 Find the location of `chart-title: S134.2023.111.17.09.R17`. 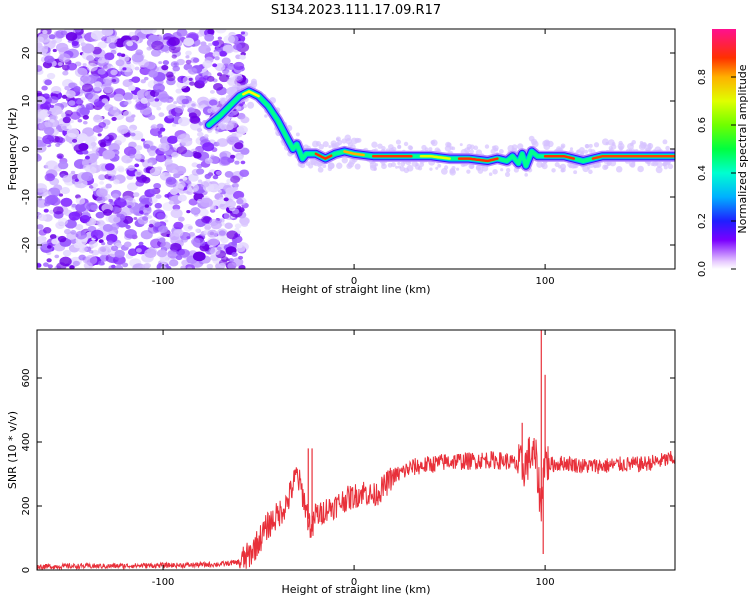

chart-title: S134.2023.111.17.09.R17 is located at coordinates (356, 10).